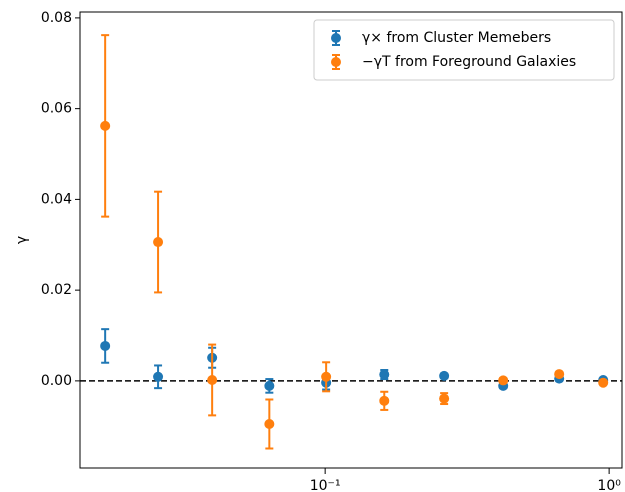 This screenshot has width=625, height=492. What do you see at coordinates (56, 381) in the screenshot?
I see `y-tick-label: 0.00` at bounding box center [56, 381].